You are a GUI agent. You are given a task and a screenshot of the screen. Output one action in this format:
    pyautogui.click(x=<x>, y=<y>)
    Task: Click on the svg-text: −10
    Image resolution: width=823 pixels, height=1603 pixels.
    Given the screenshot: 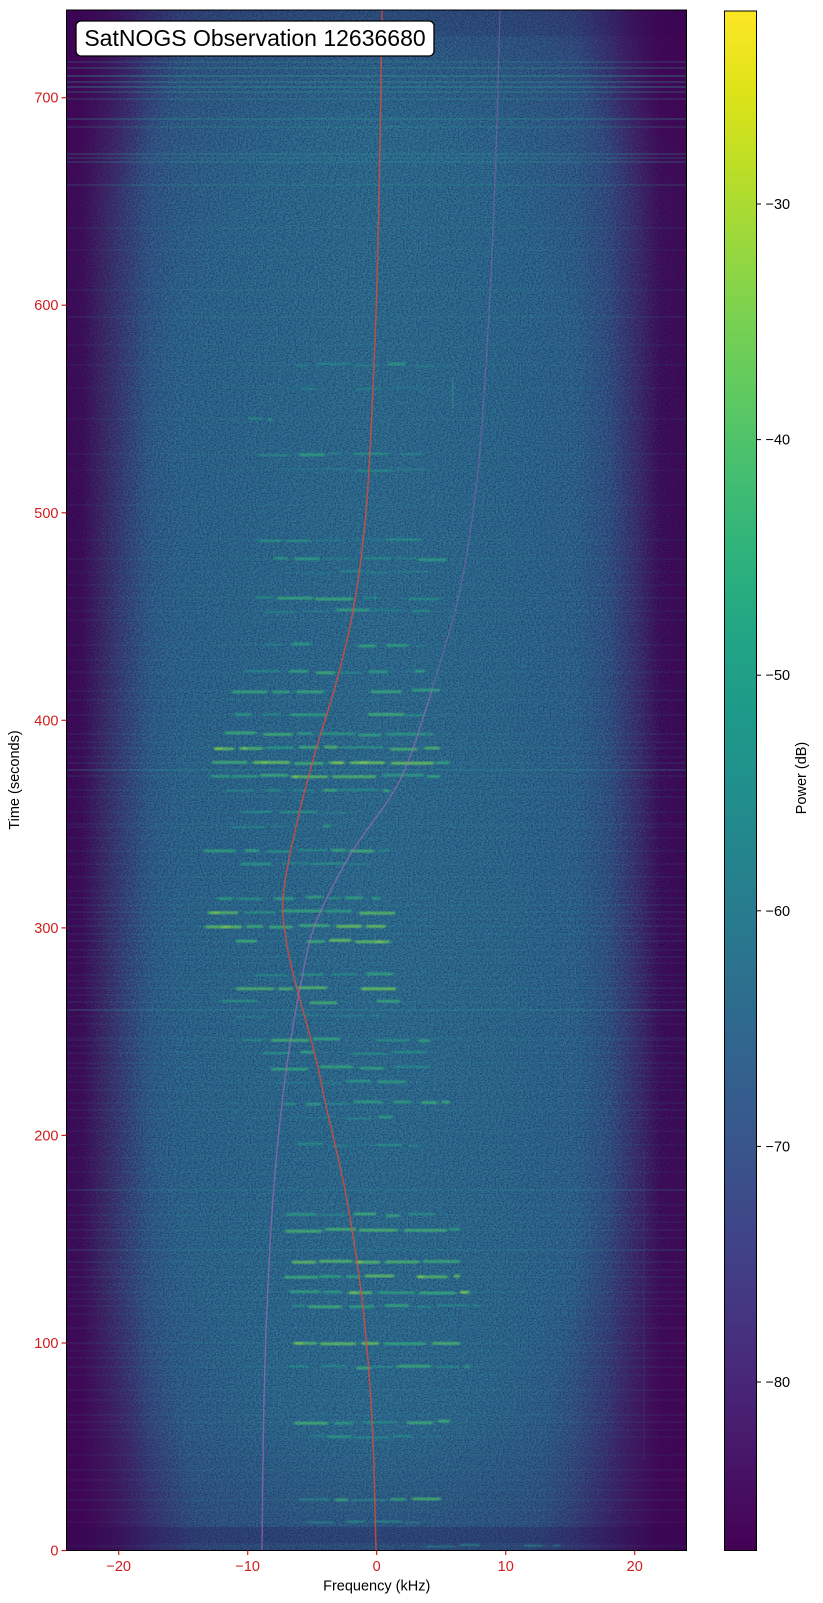 What is the action you would take?
    pyautogui.click(x=247, y=1567)
    